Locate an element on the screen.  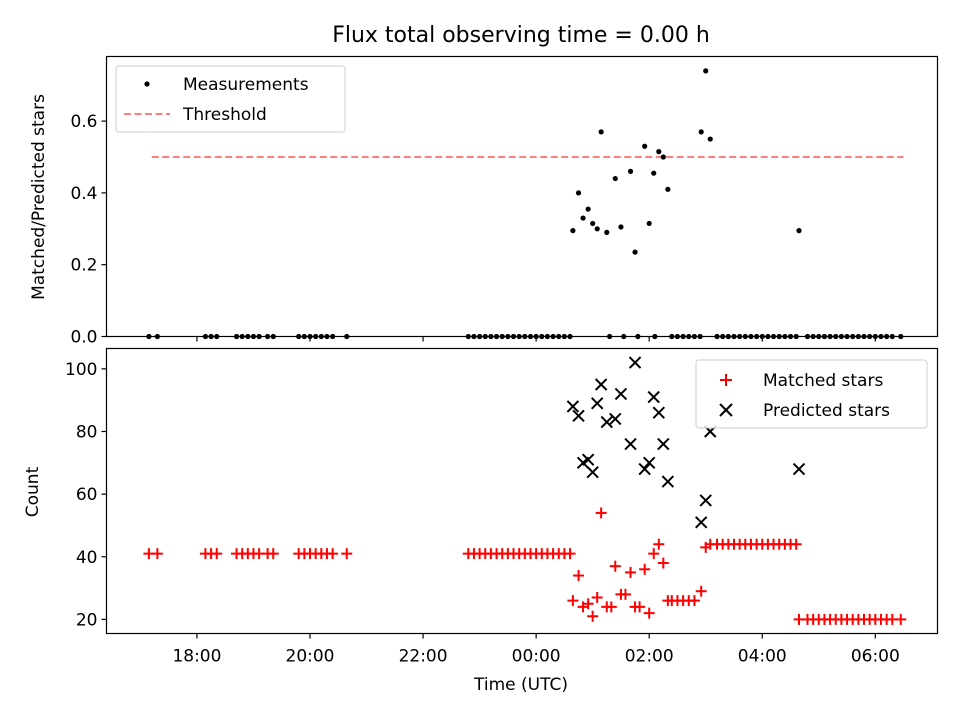
legend-predicted-label: Predicted stars is located at coordinates (826, 411).